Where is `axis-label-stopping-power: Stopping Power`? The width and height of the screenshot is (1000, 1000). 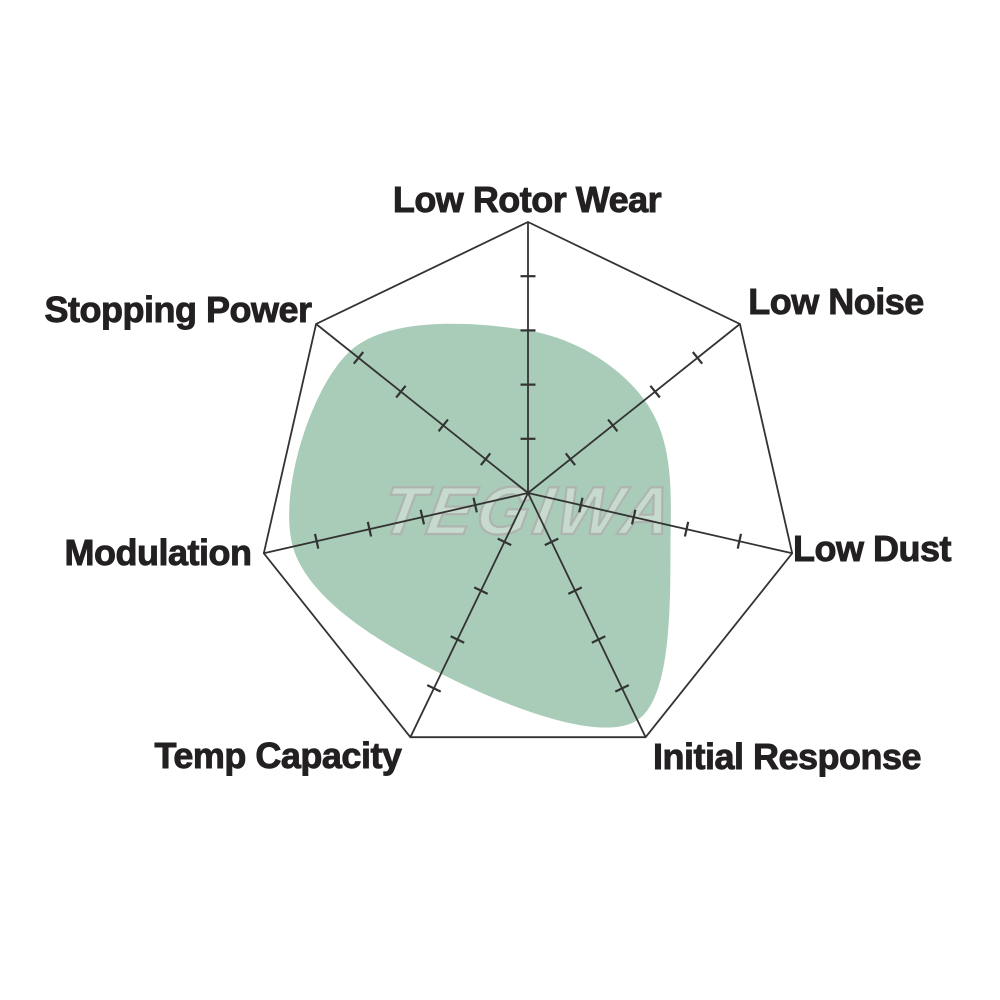
axis-label-stopping-power: Stopping Power is located at coordinates (178, 310).